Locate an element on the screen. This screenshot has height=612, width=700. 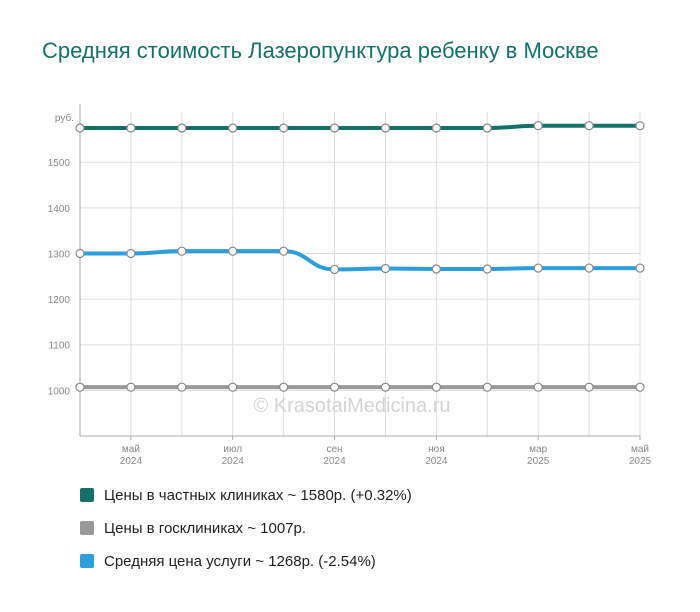
legend-label: Средняя цена услуги ~ 1268р. (-2.54%) is located at coordinates (240, 561).